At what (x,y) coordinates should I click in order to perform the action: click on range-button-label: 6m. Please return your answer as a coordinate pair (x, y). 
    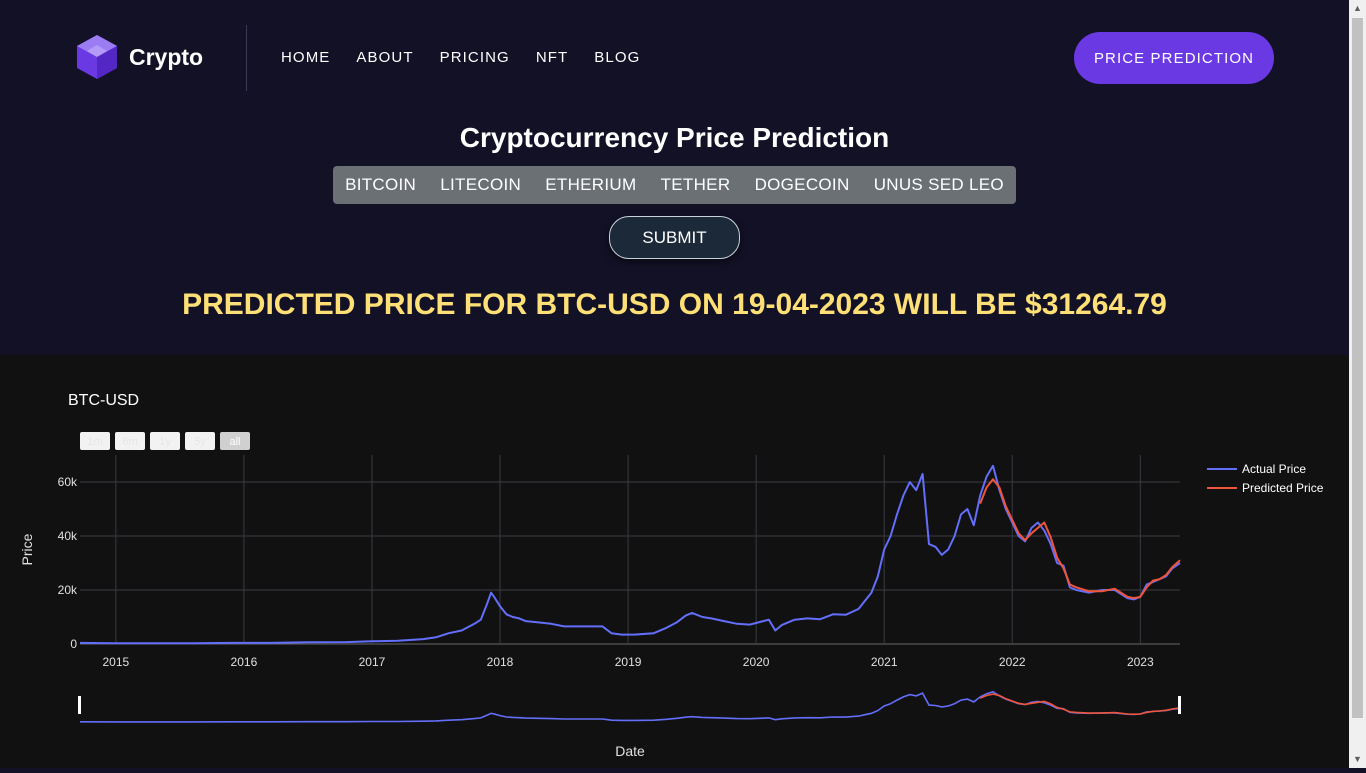
    Looking at the image, I should click on (129, 442).